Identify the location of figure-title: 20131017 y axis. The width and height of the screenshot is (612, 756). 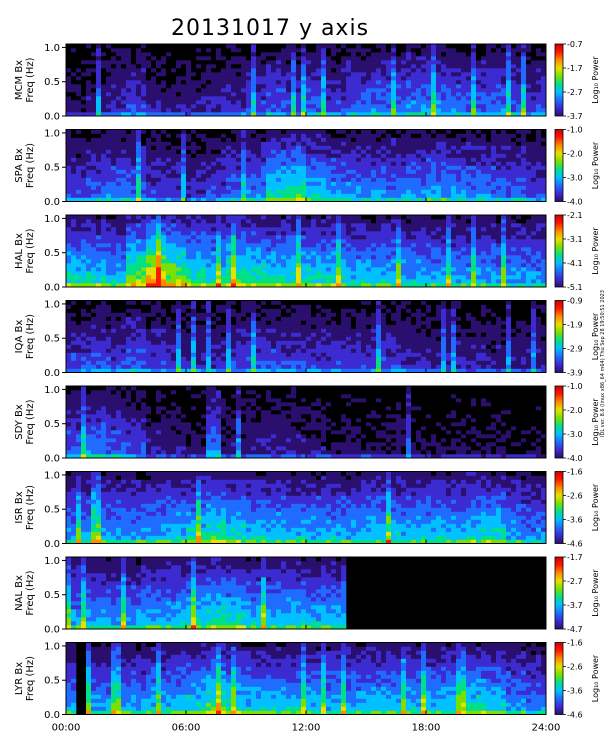
(270, 28).